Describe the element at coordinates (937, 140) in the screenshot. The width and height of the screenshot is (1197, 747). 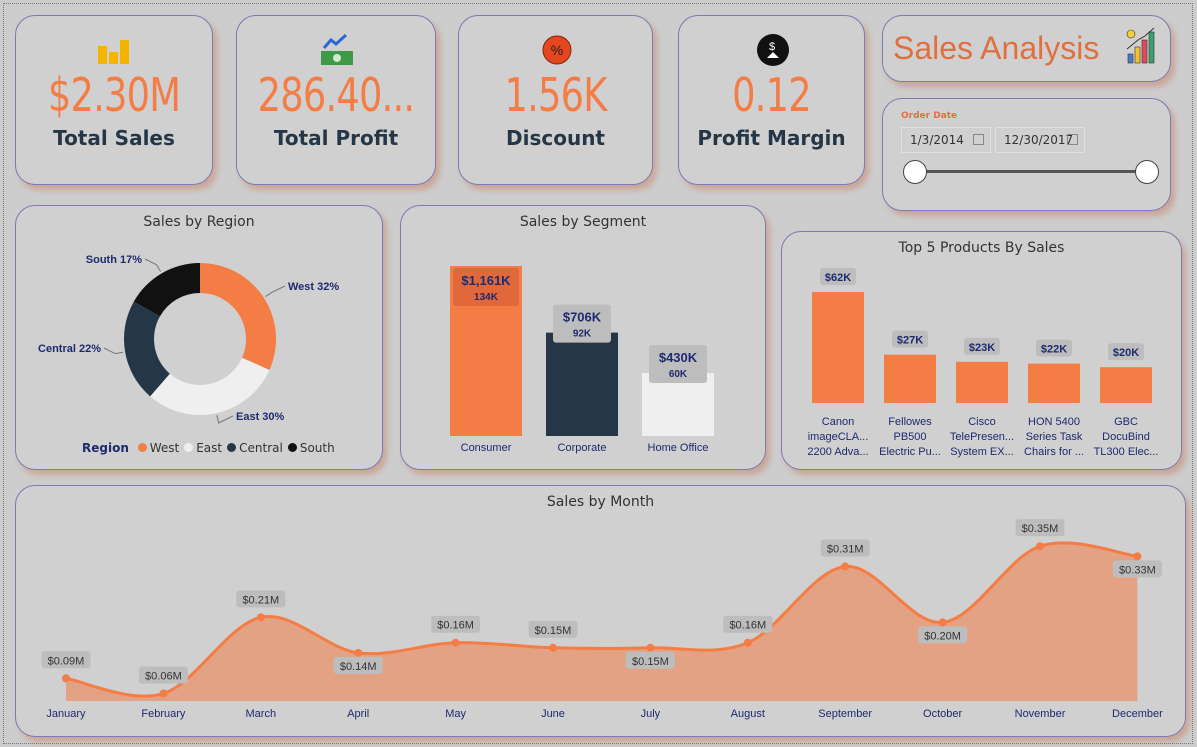
I see `start-date-value: 1/3/2014` at that location.